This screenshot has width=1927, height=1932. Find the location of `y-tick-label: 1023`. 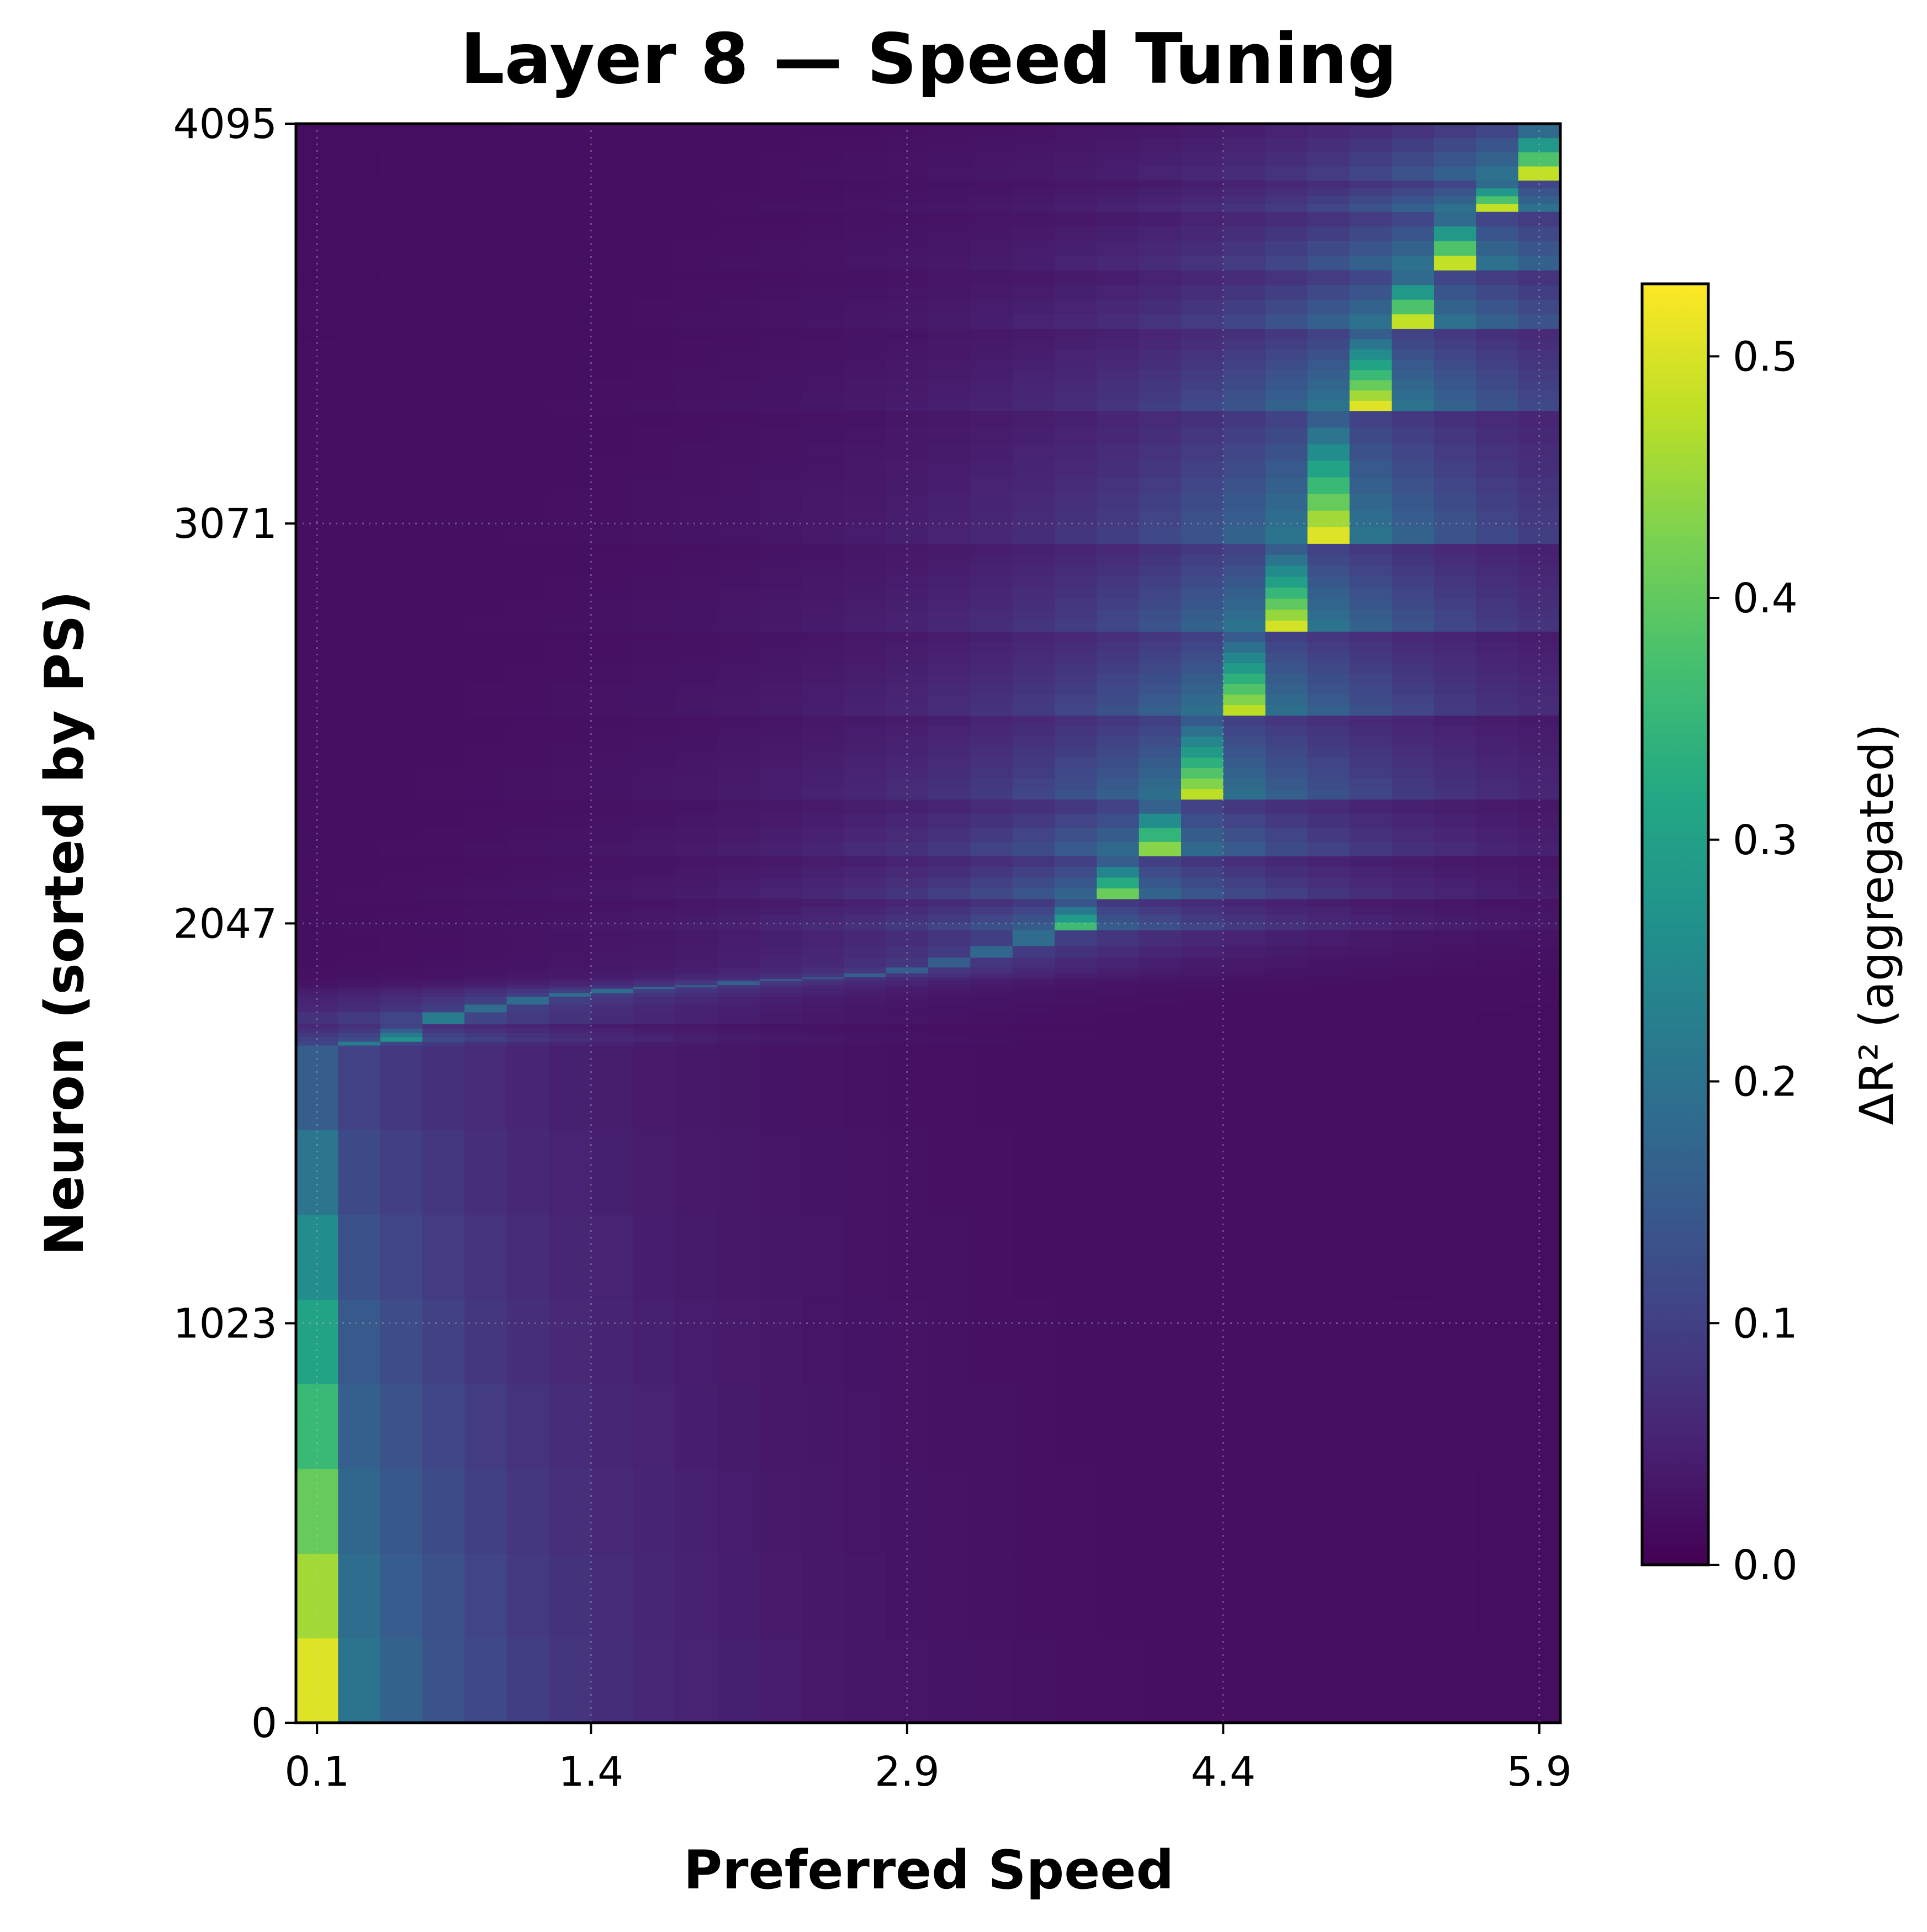

y-tick-label: 1023 is located at coordinates (225, 1324).